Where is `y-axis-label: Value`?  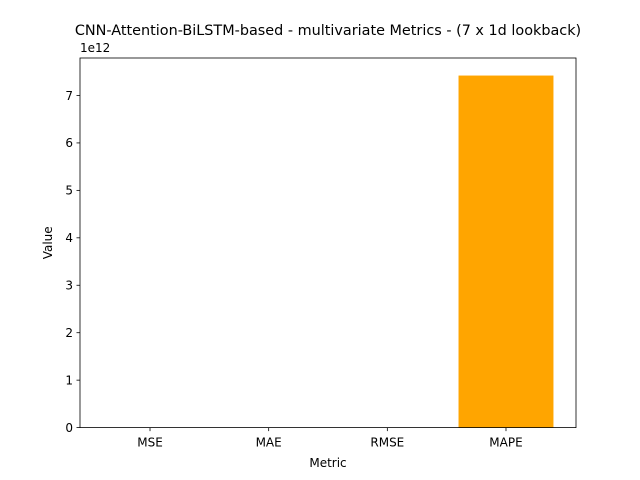 y-axis-label: Value is located at coordinates (48, 242).